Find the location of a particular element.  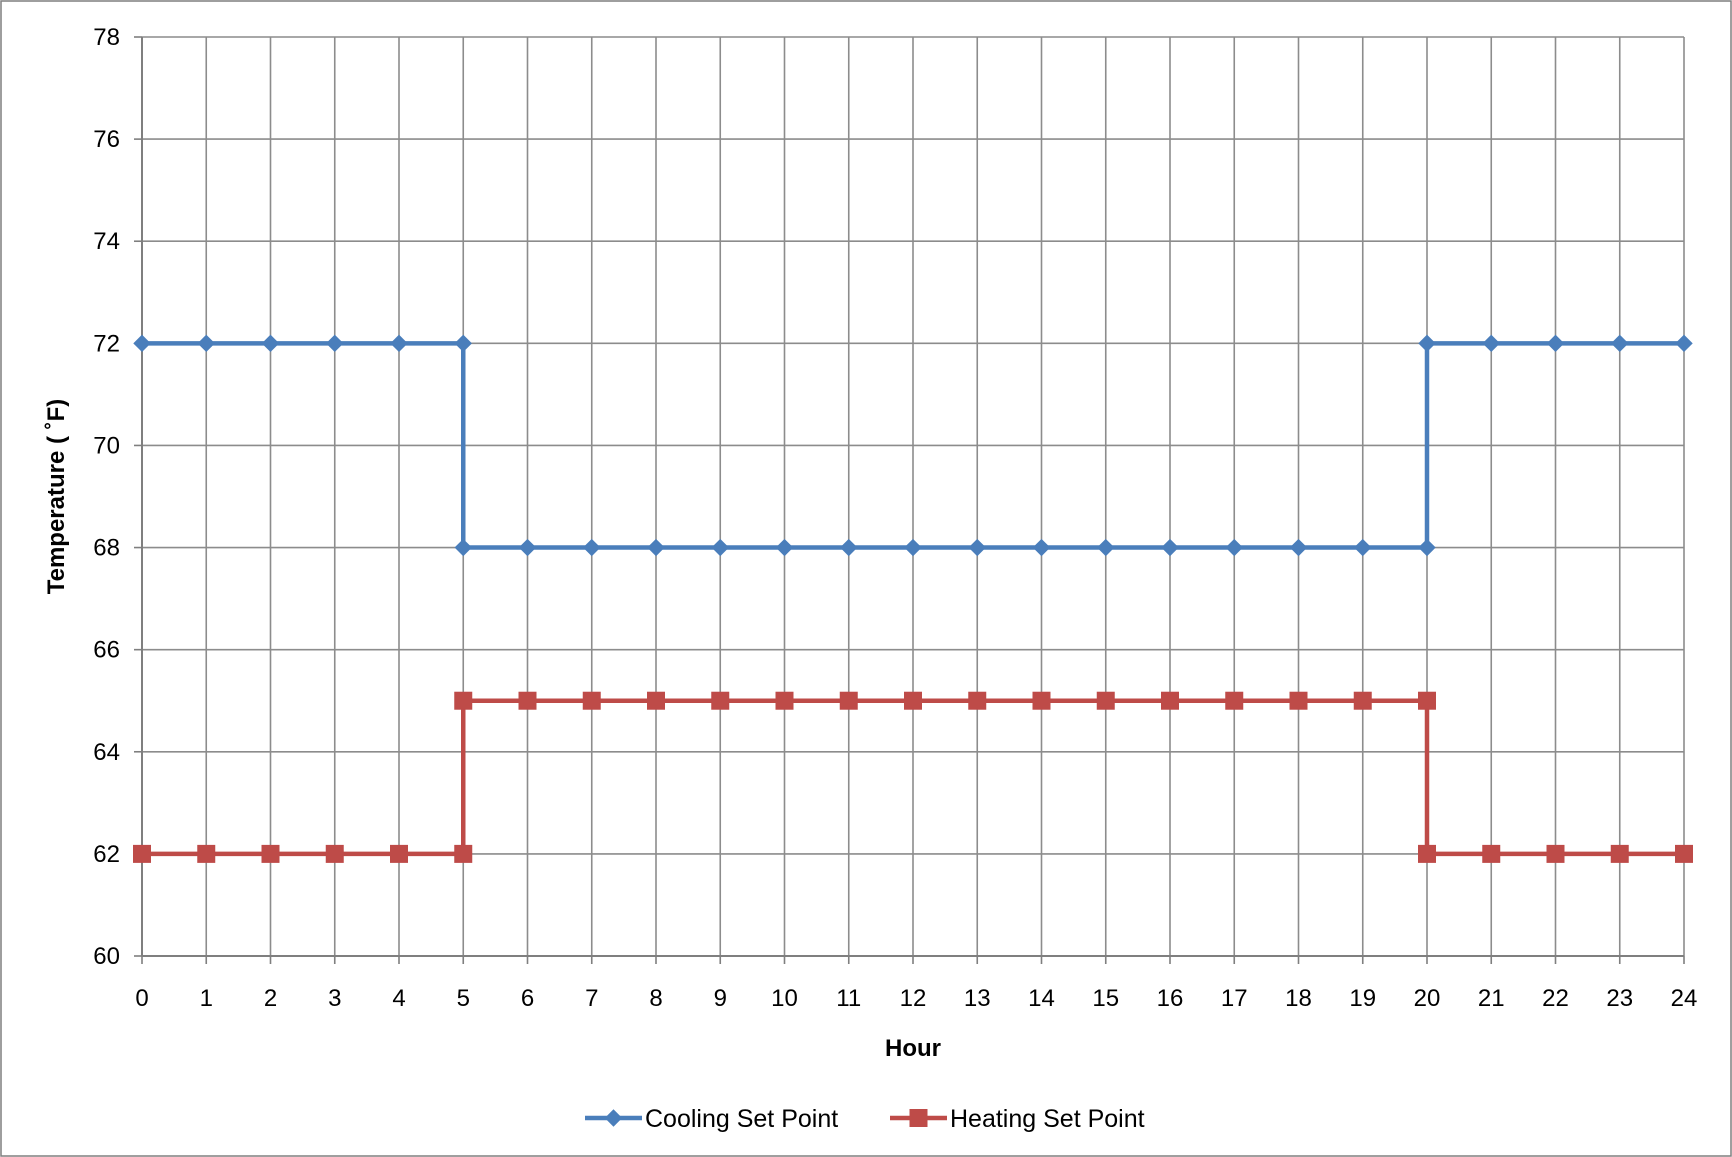

legend: Cooling Set Point Heating Set Point is located at coordinates (865, 1119).